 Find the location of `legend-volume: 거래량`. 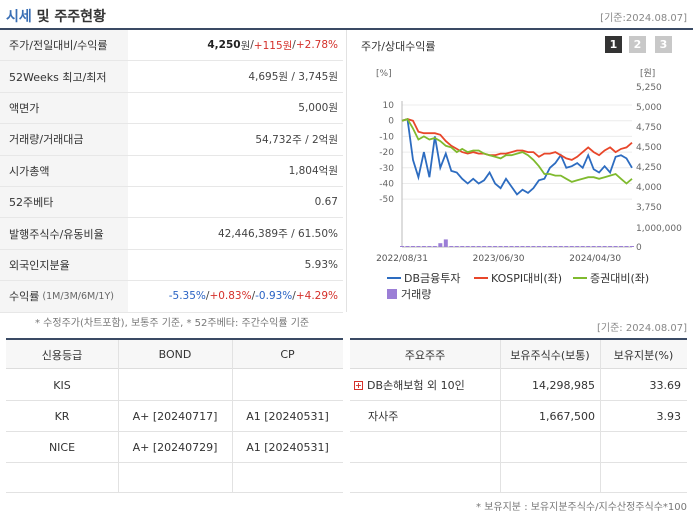

legend-volume: 거래량 is located at coordinates (409, 294).